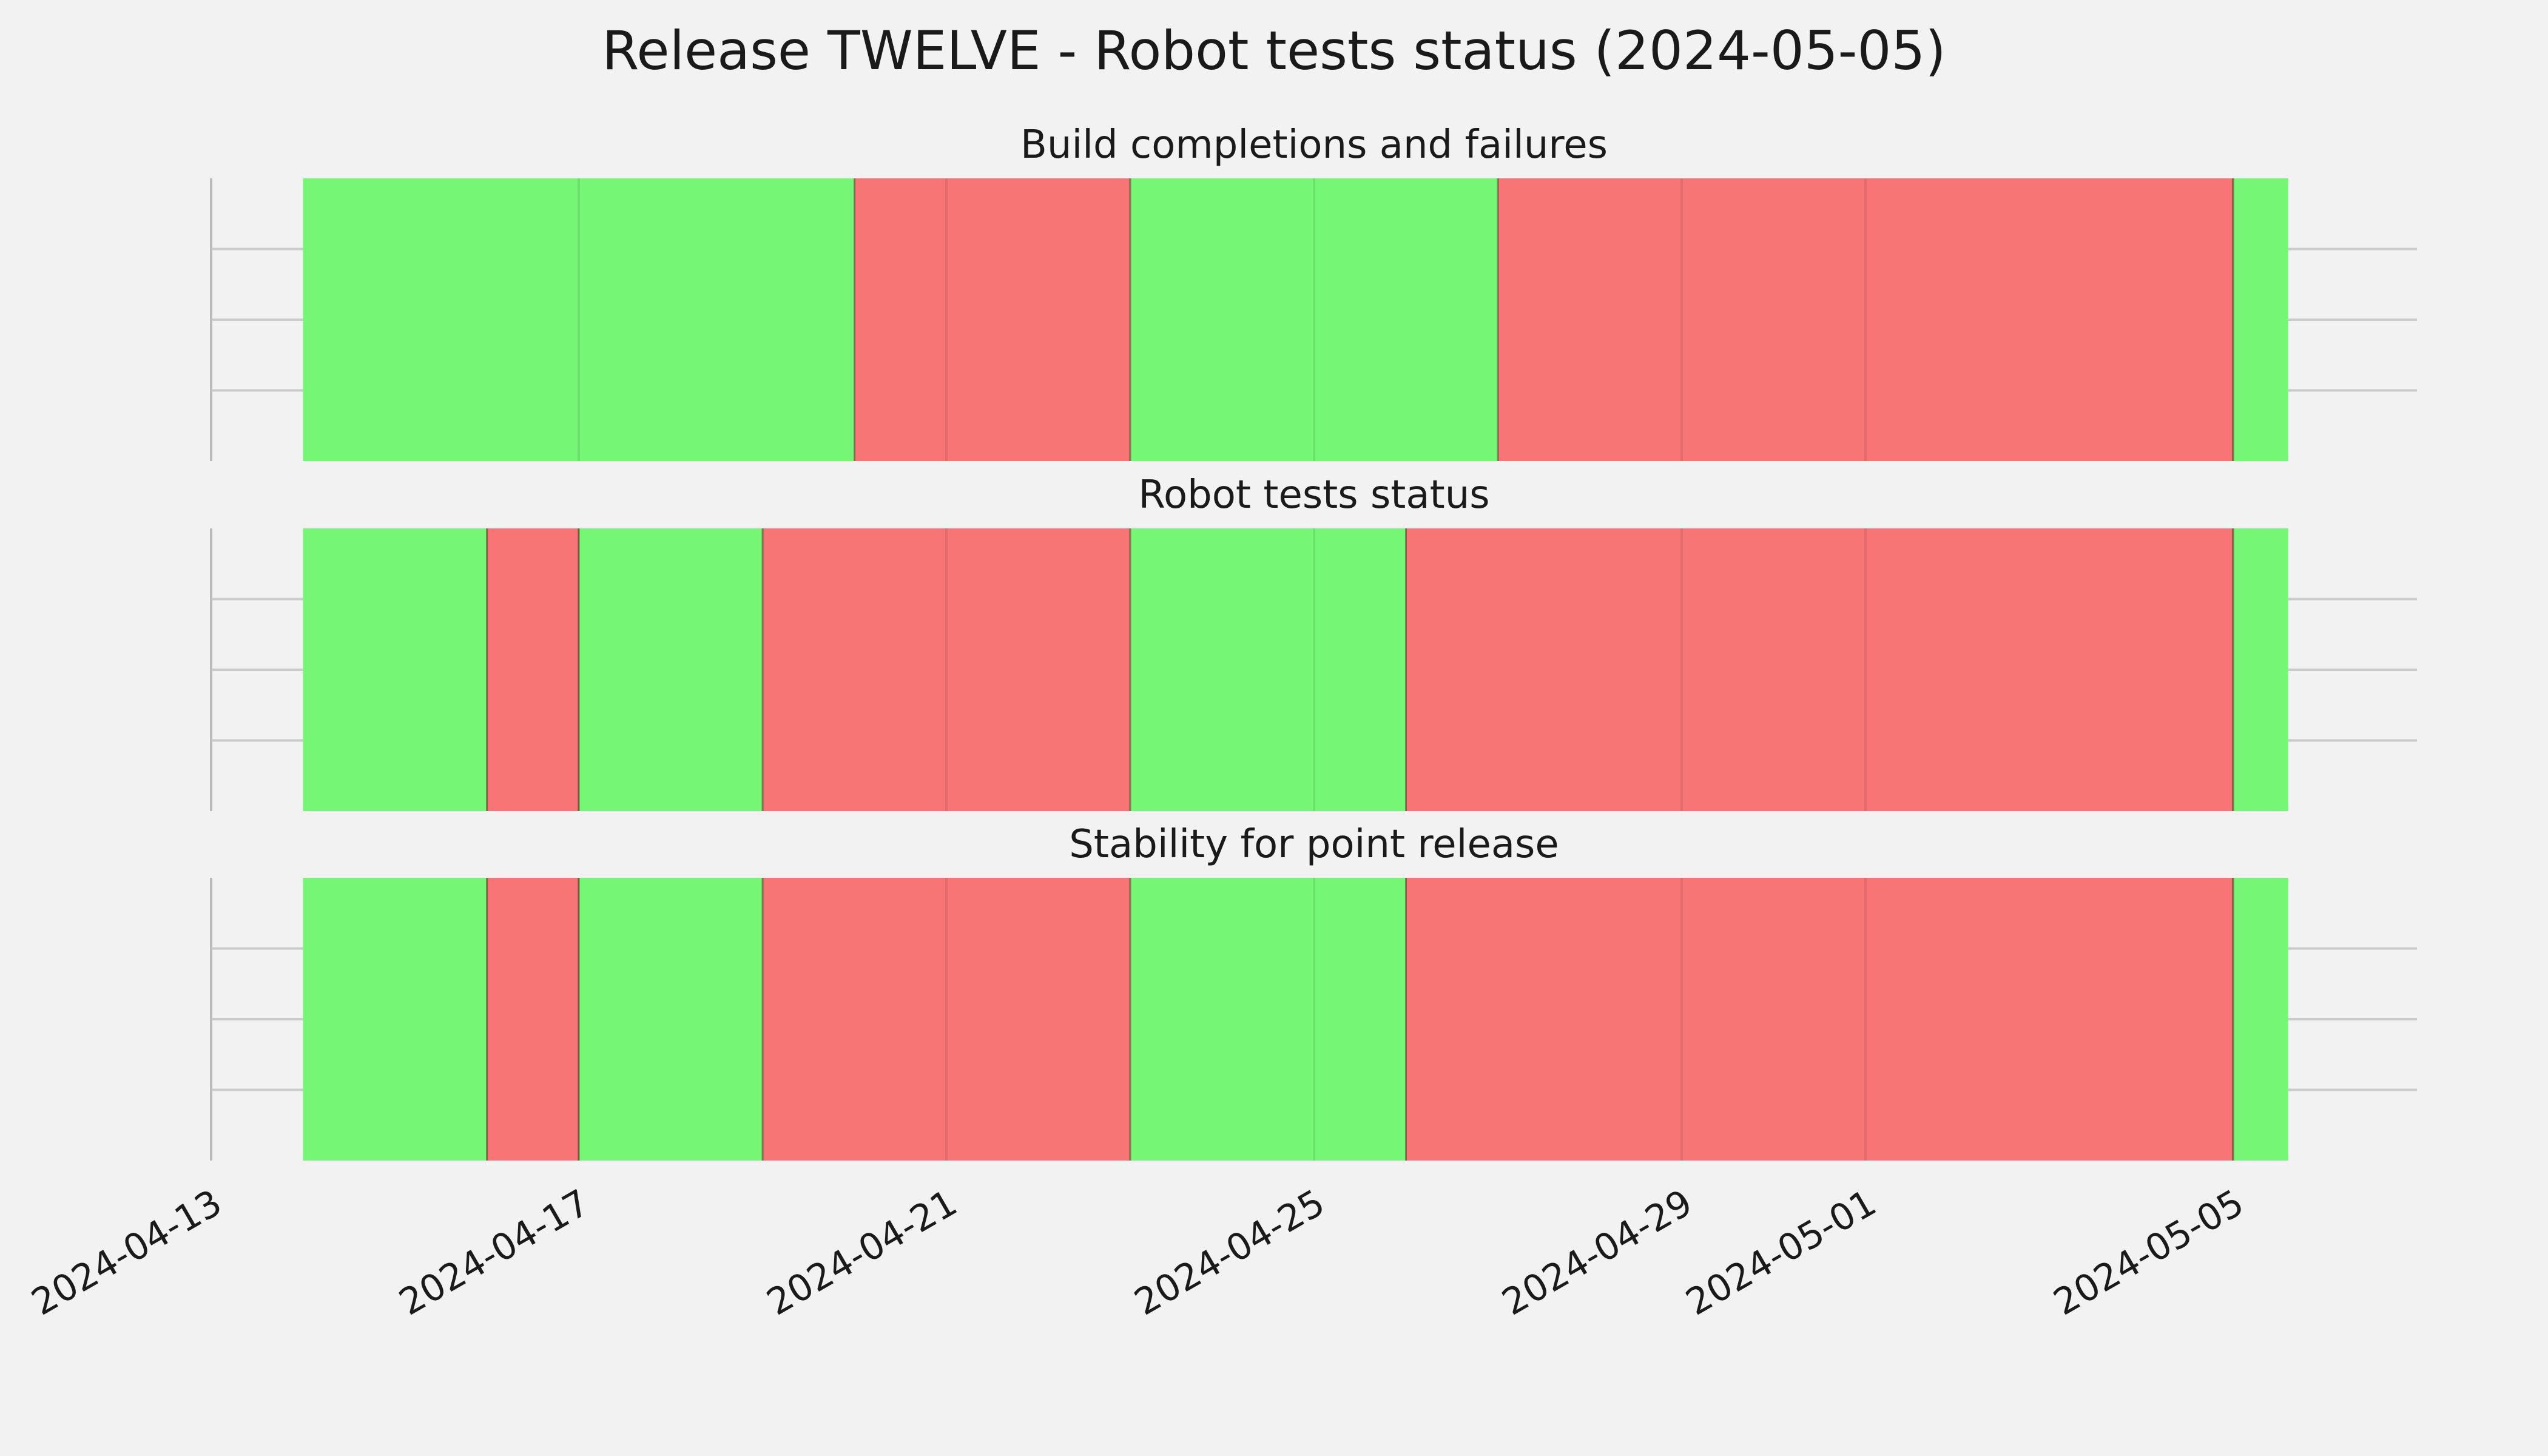  Describe the element at coordinates (1230, 1252) in the screenshot. I see `x-tick-label: 2024-04-25` at that location.